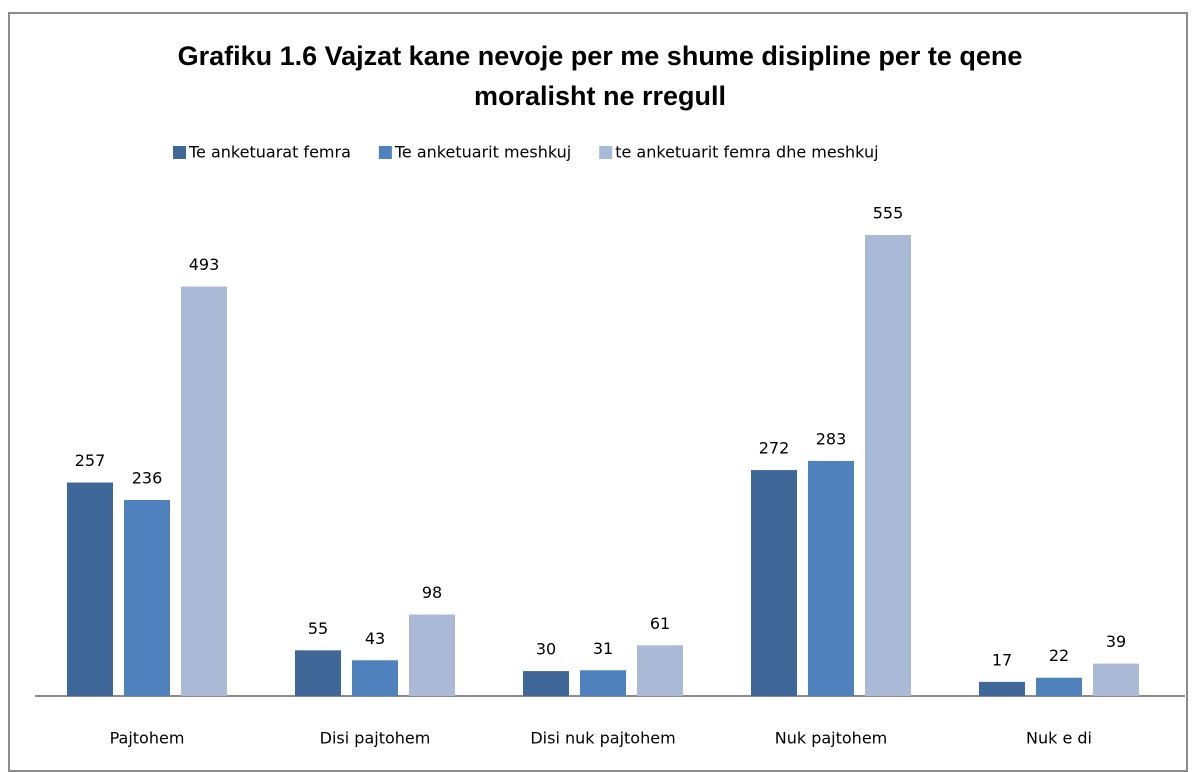 The image size is (1193, 772). What do you see at coordinates (1059, 738) in the screenshot?
I see `x-tick-label: Nuk e di` at bounding box center [1059, 738].